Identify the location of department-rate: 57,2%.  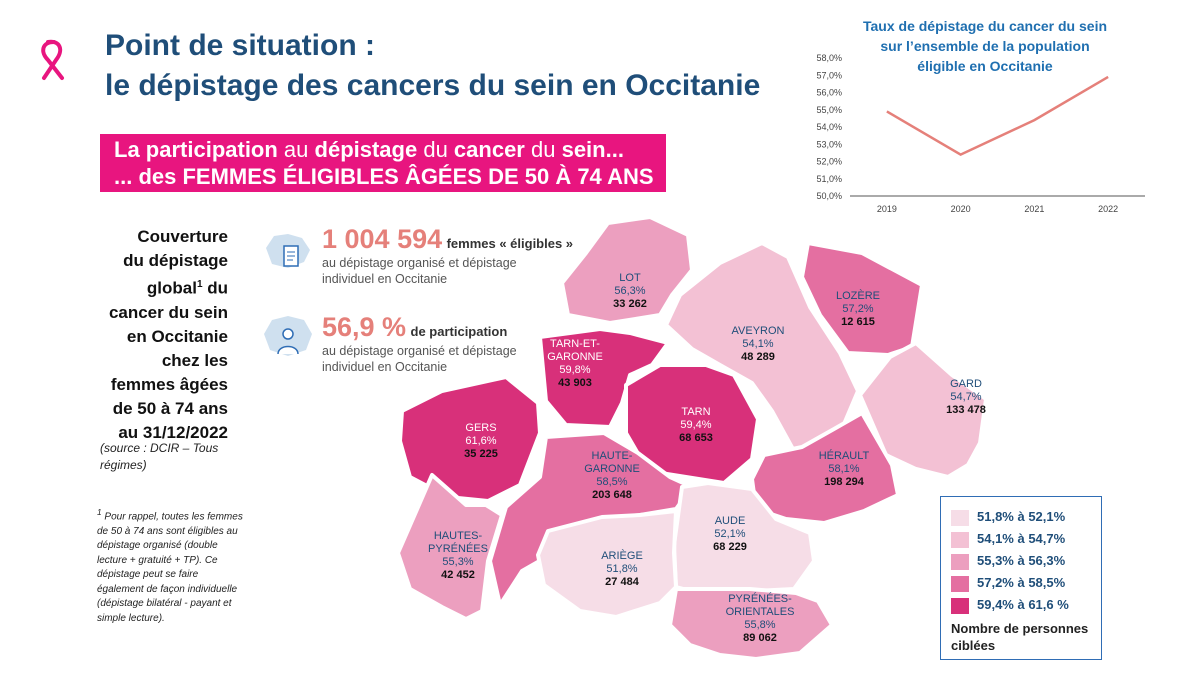
(858, 309).